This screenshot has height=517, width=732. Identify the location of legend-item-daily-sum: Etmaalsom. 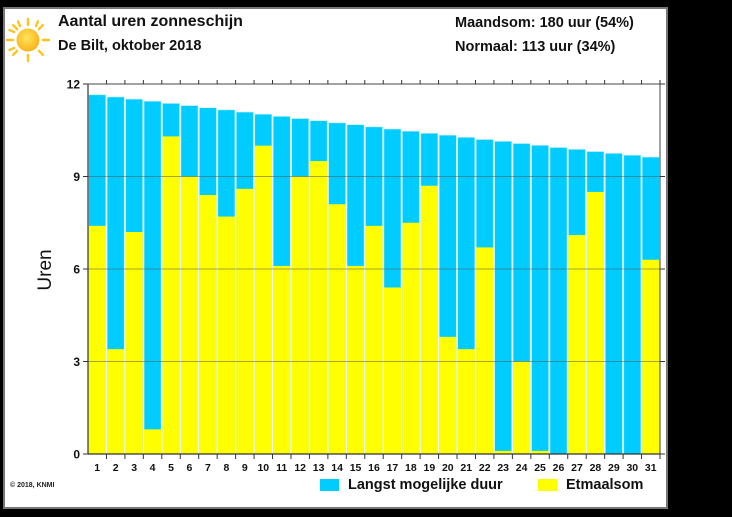
(590, 485).